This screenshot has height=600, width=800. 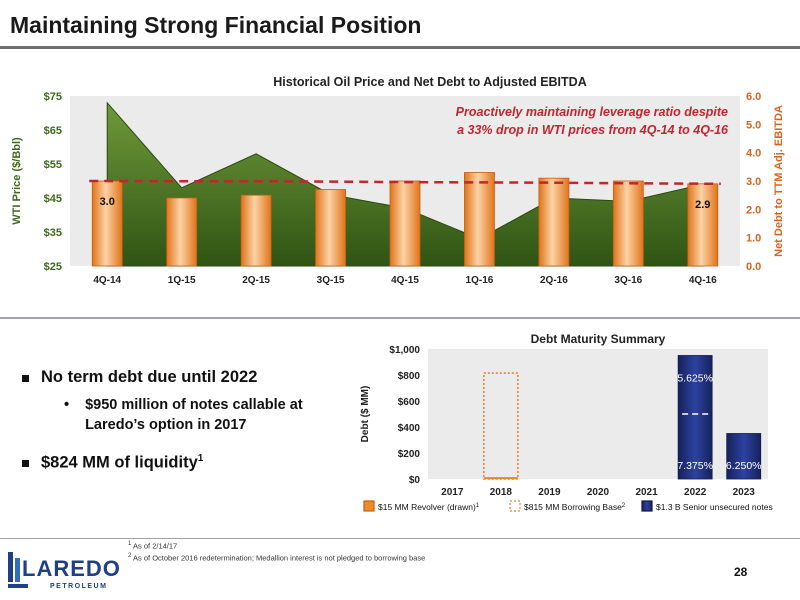 I want to click on y-axis-tick-label: $400, so click(x=409, y=428).